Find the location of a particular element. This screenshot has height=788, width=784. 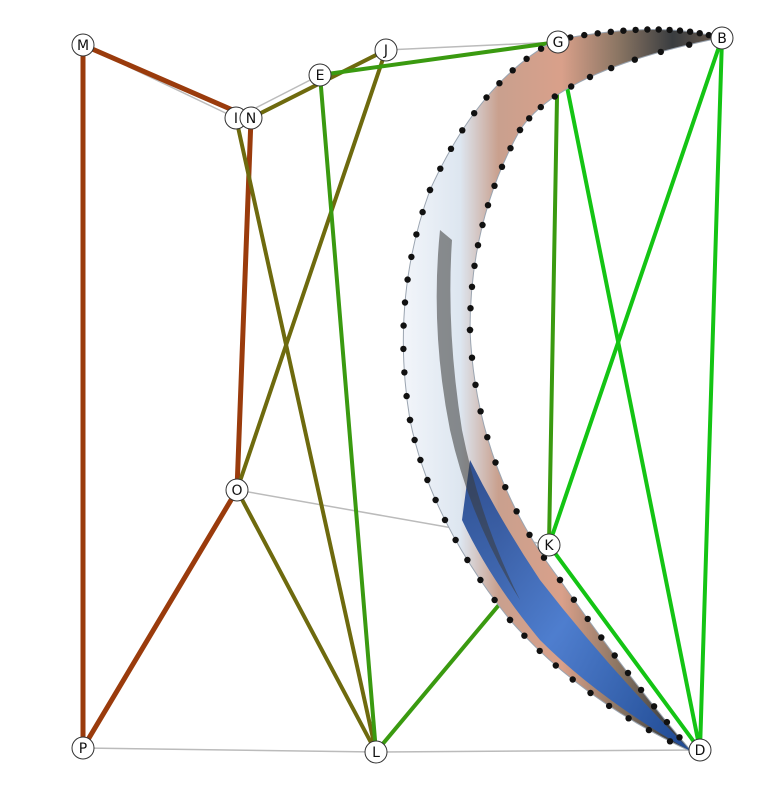

node-e: E is located at coordinates (320, 75).